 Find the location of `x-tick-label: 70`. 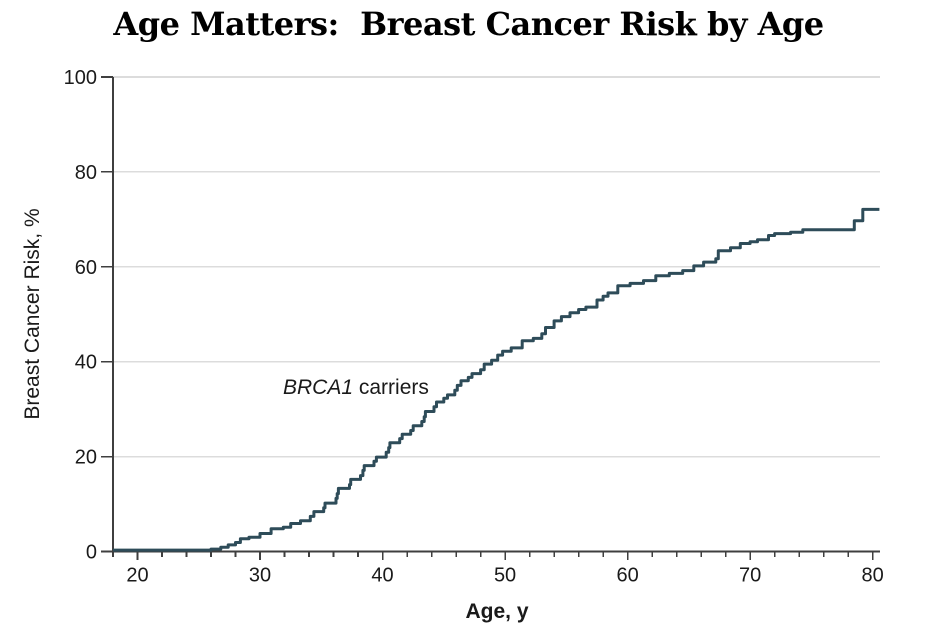

x-tick-label: 70 is located at coordinates (750, 576).